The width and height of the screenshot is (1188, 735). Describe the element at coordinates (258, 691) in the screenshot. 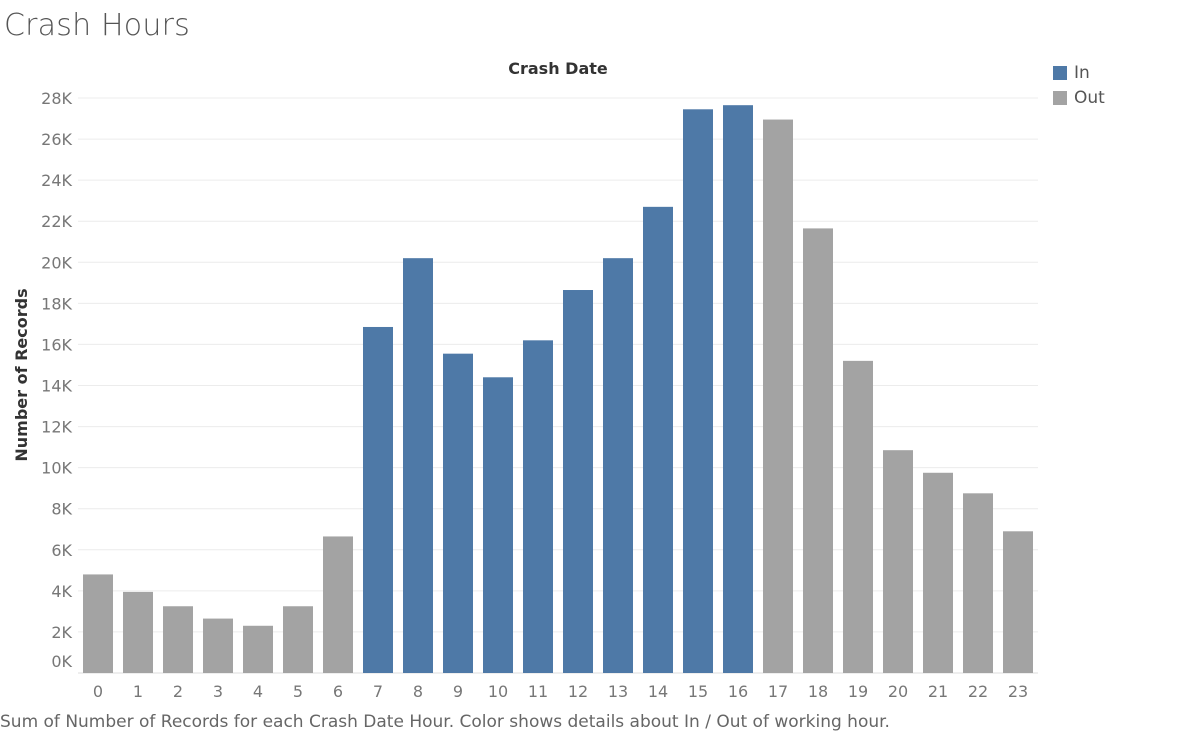

I see `x-tick-label: 4` at that location.